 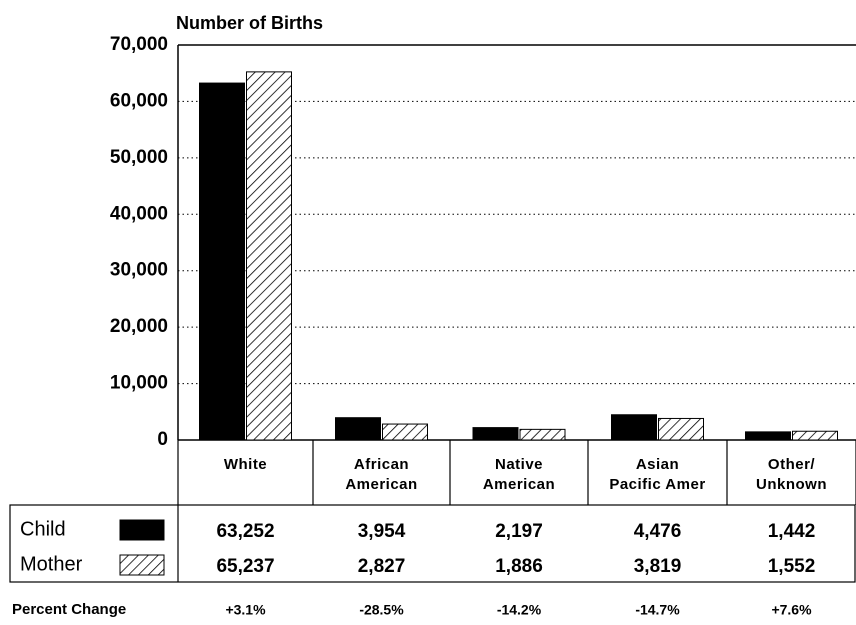 What do you see at coordinates (162, 439) in the screenshot?
I see `y-tick-label: 0` at bounding box center [162, 439].